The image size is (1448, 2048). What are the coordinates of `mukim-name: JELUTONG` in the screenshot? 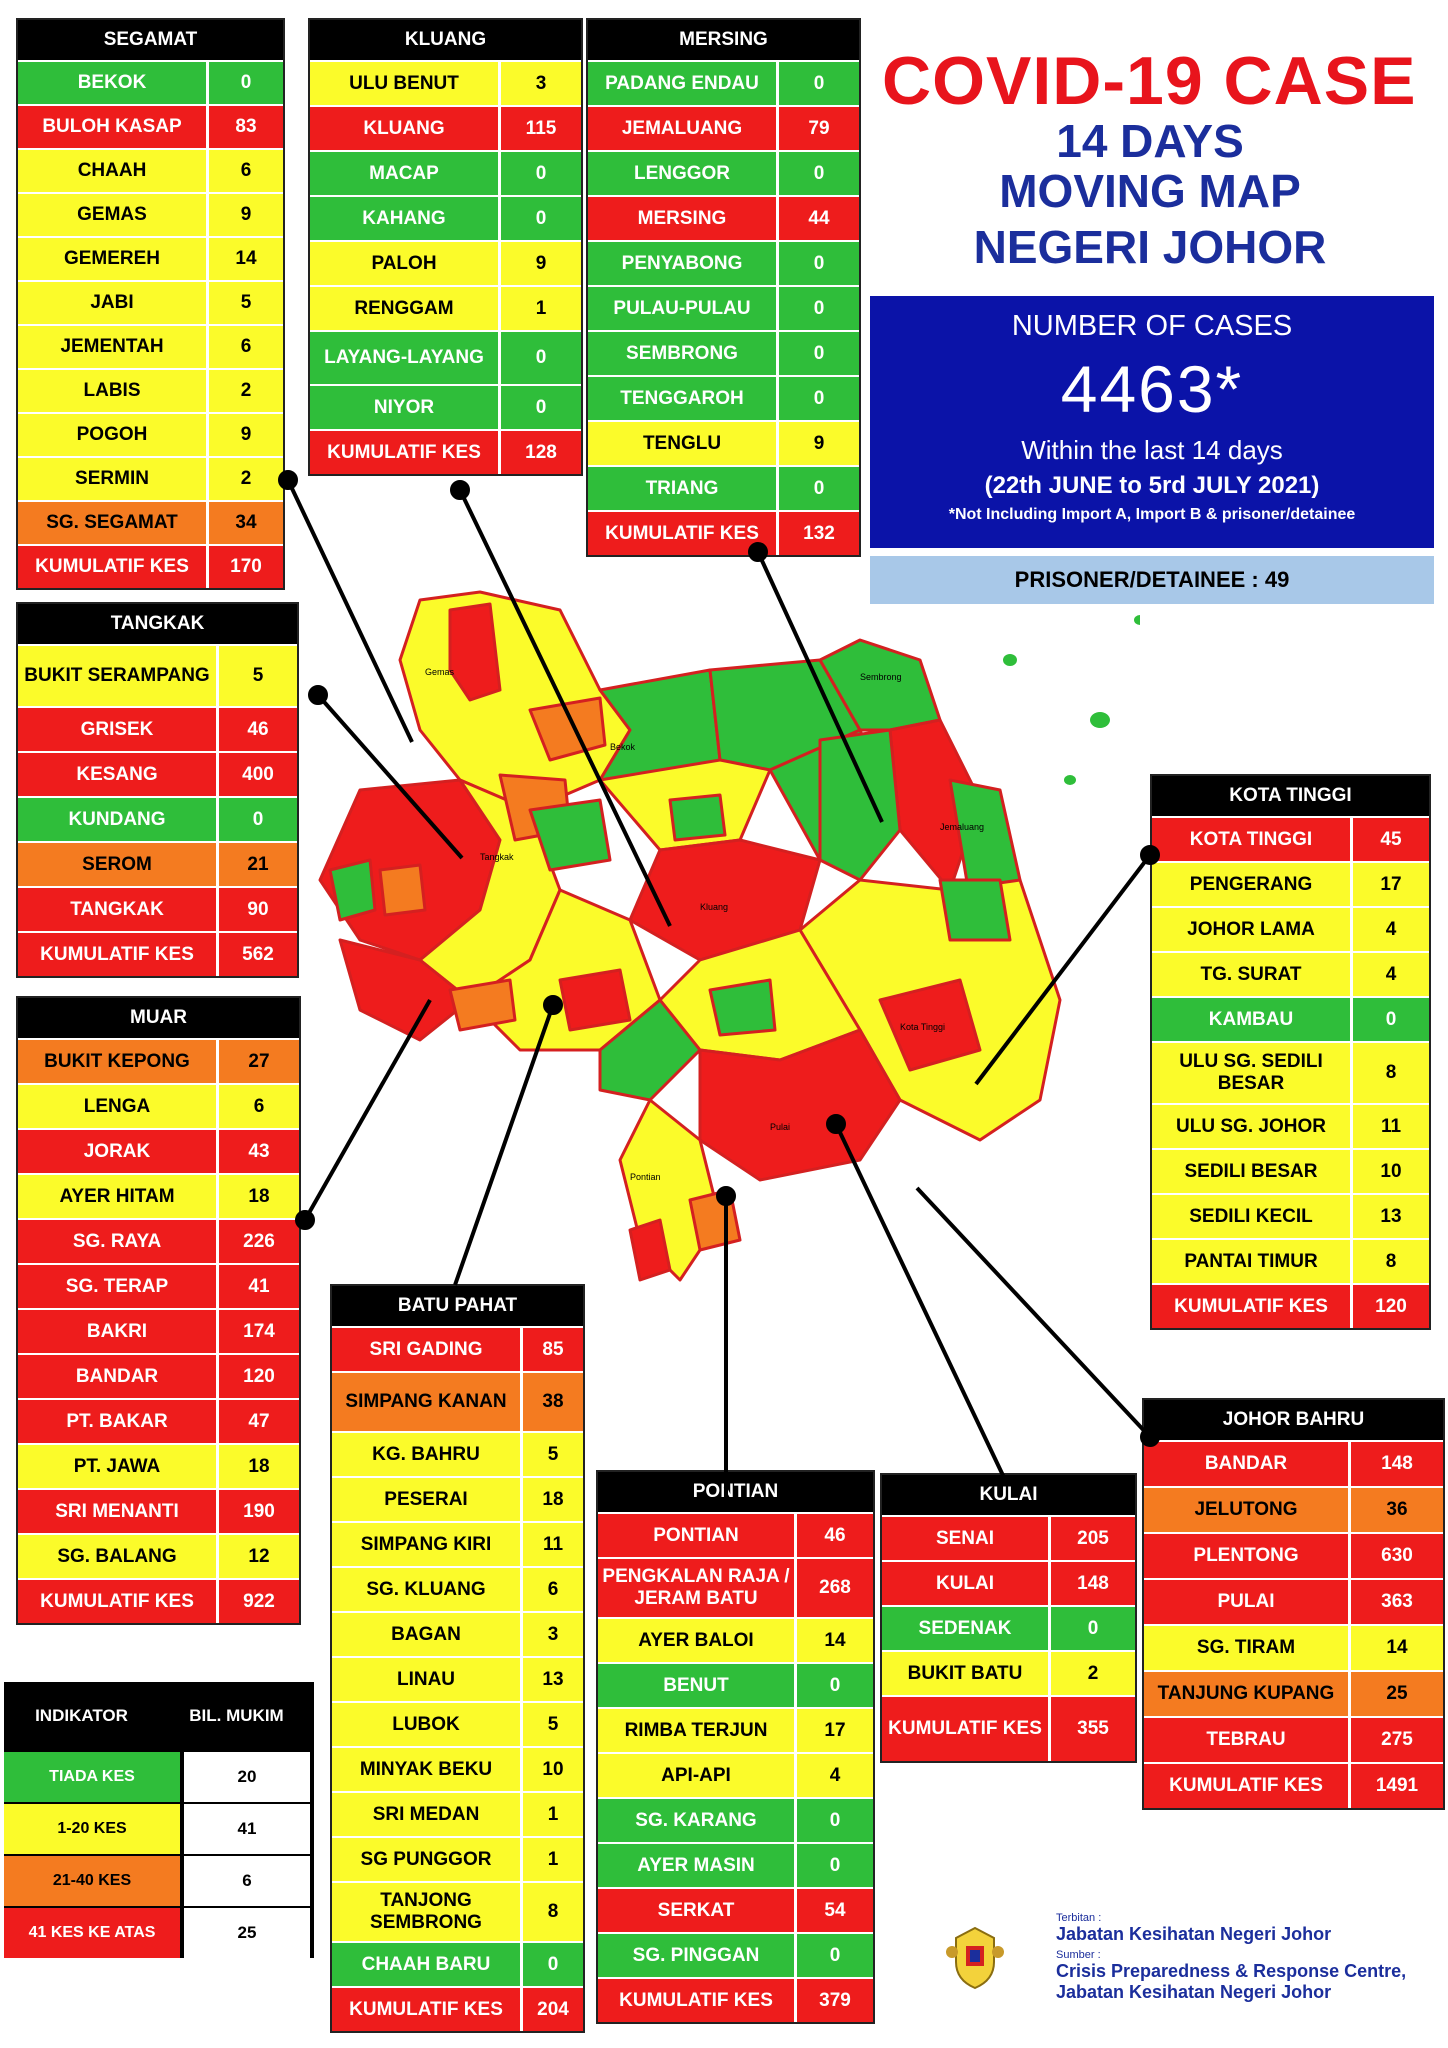 It's located at (1247, 1510).